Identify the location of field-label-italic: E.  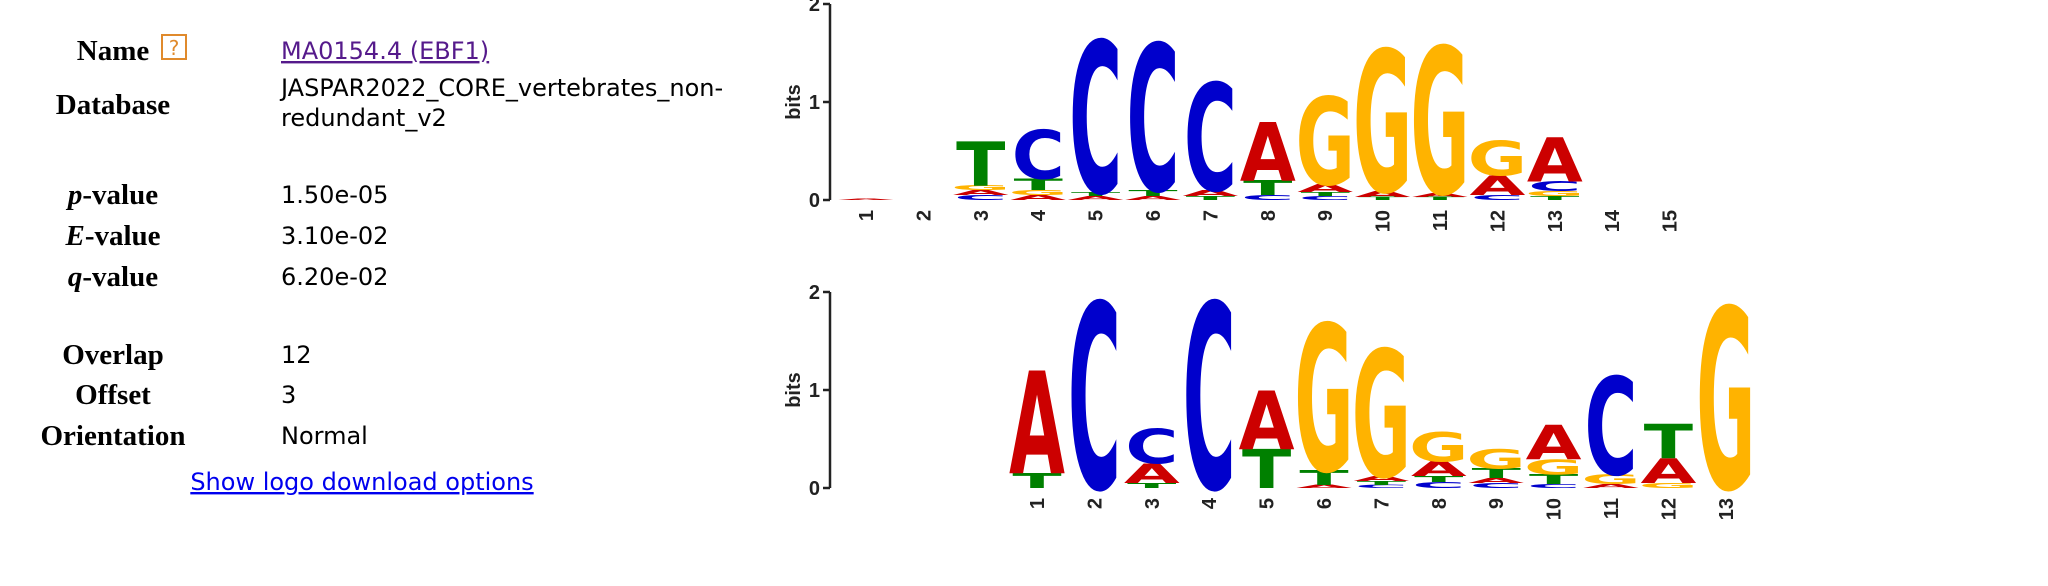
(74, 236).